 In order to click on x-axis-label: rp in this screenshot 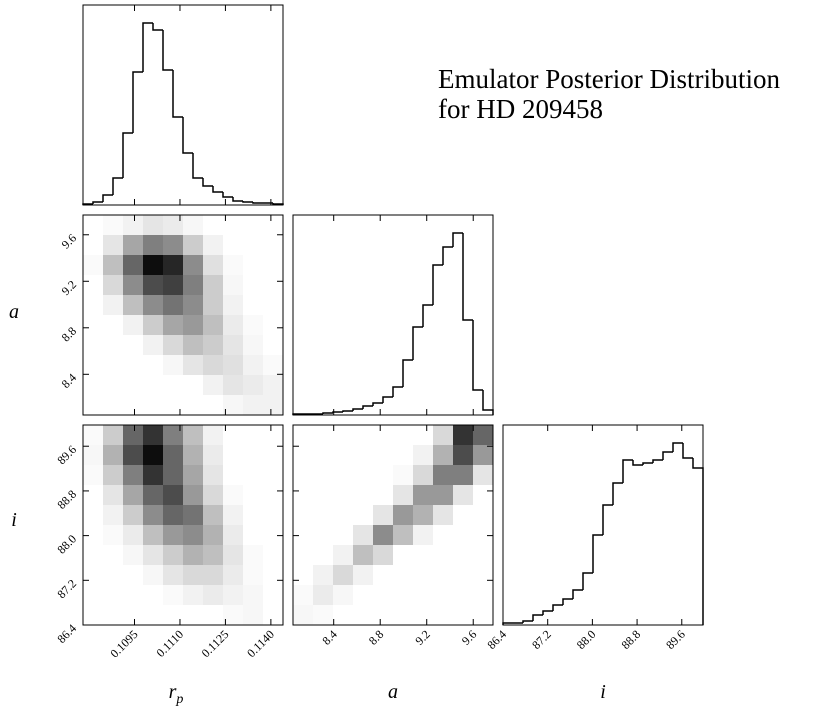, I will do `click(176, 694)`.